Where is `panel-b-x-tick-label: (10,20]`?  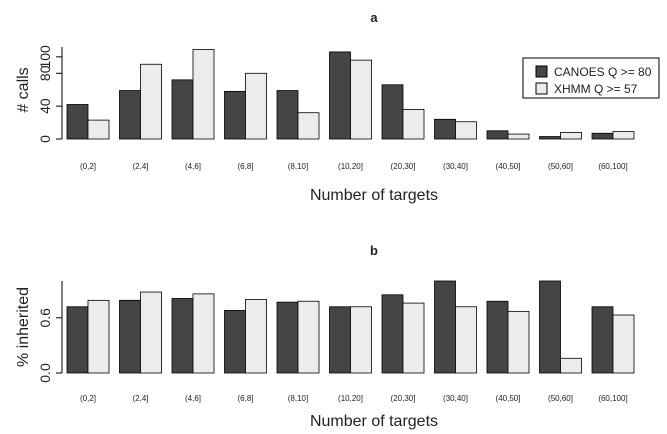
panel-b-x-tick-label: (10,20] is located at coordinates (350, 398).